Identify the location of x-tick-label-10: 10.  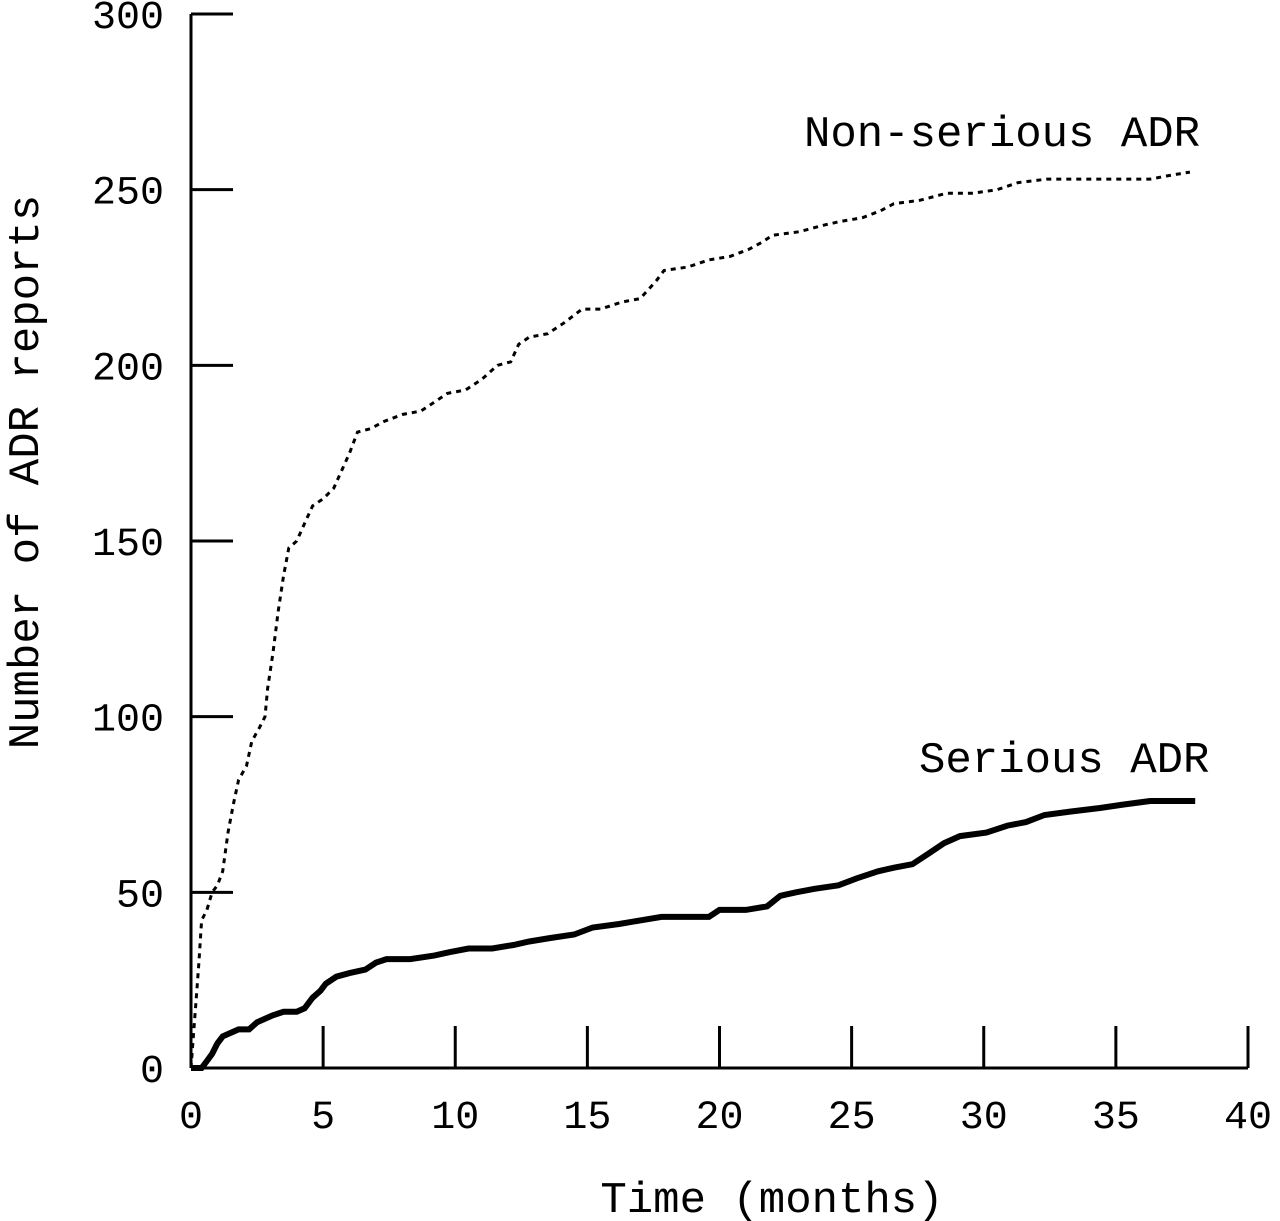
(455, 1118).